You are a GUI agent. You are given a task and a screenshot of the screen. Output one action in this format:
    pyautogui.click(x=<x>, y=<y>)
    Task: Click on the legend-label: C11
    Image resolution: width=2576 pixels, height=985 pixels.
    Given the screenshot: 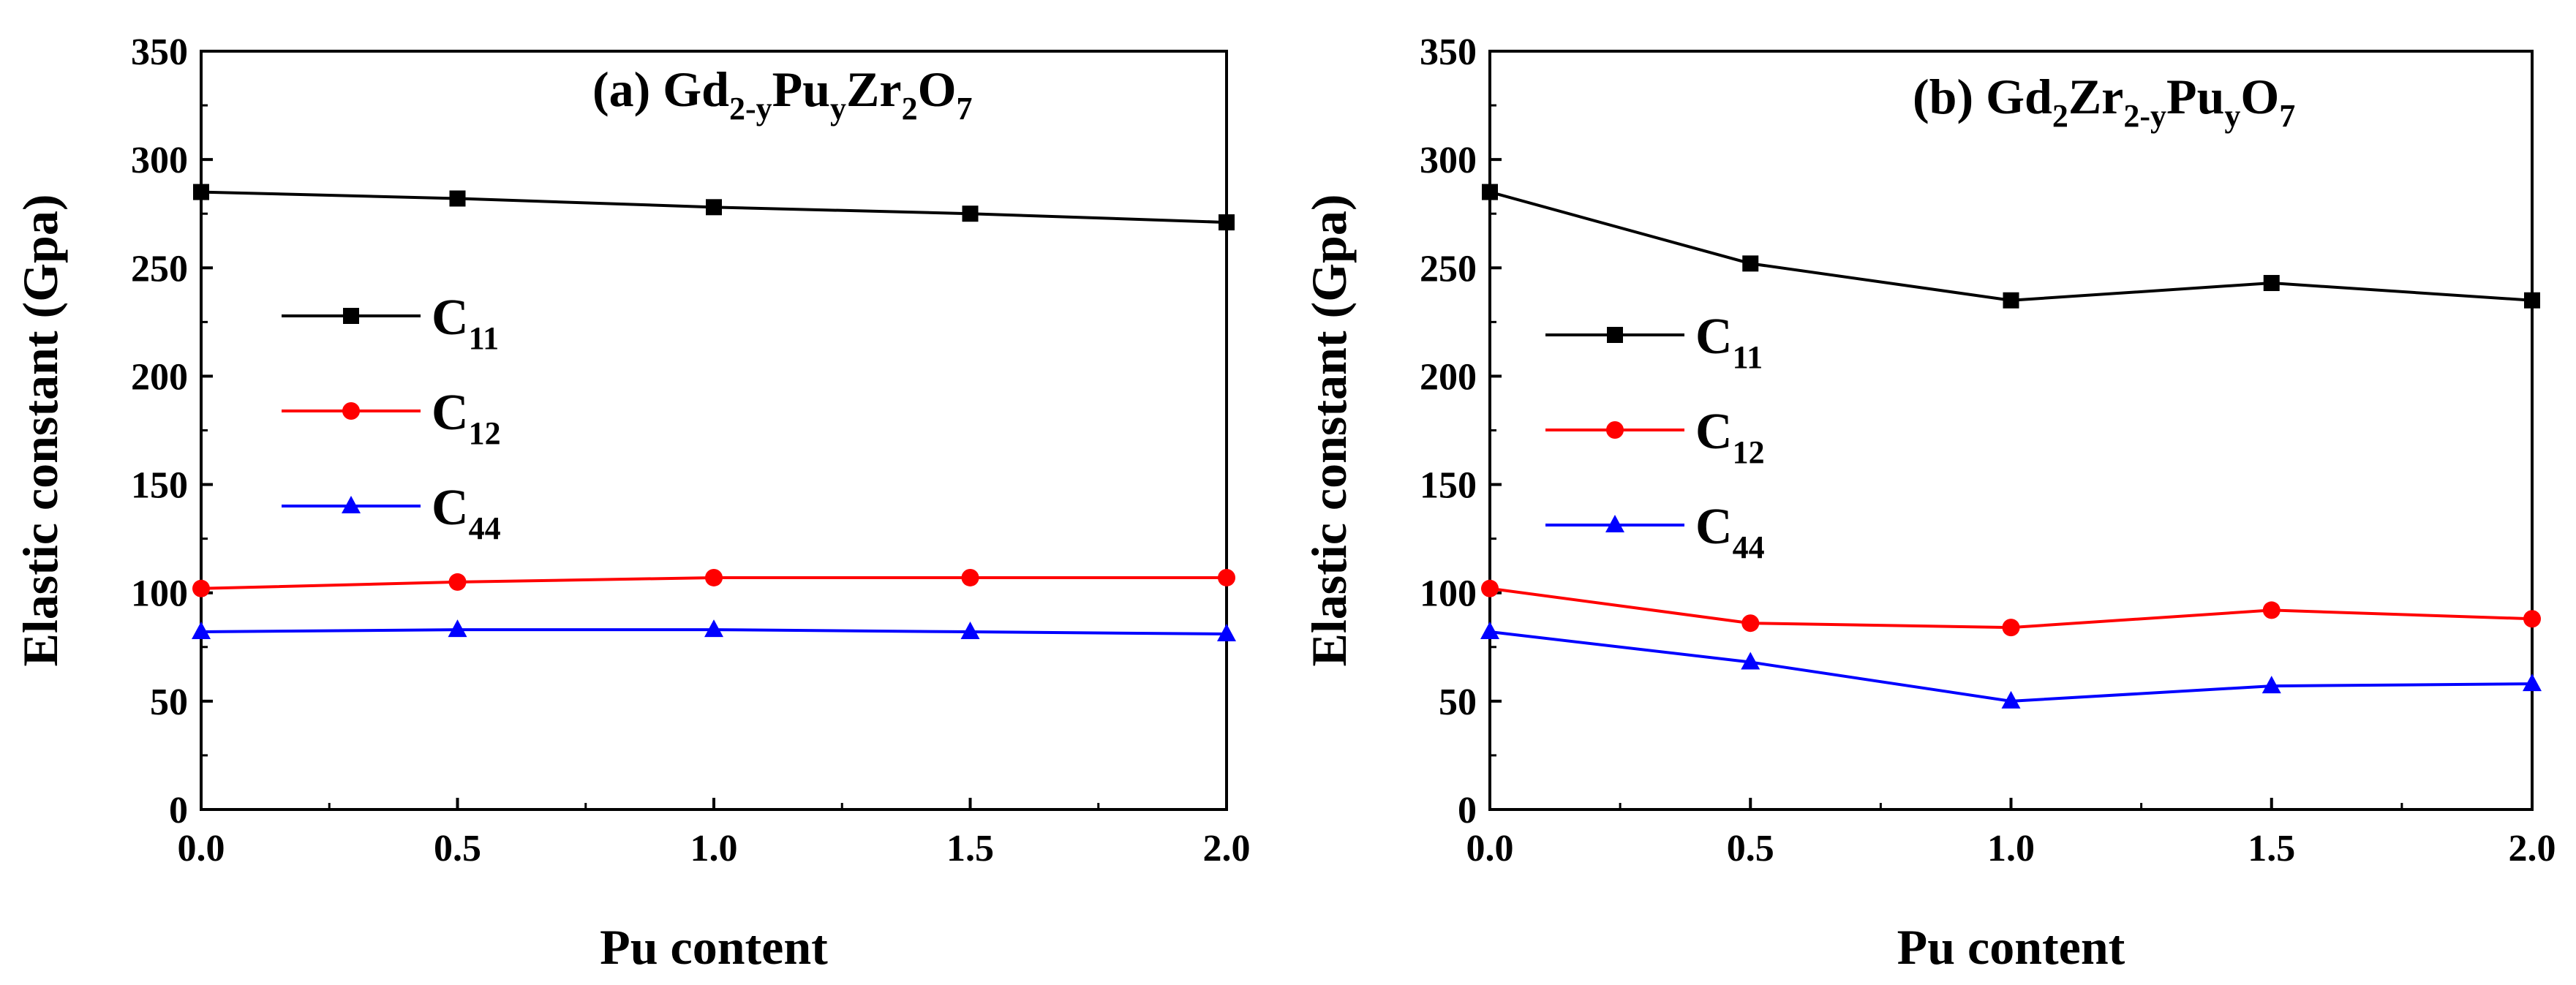 What is the action you would take?
    pyautogui.click(x=1729, y=342)
    